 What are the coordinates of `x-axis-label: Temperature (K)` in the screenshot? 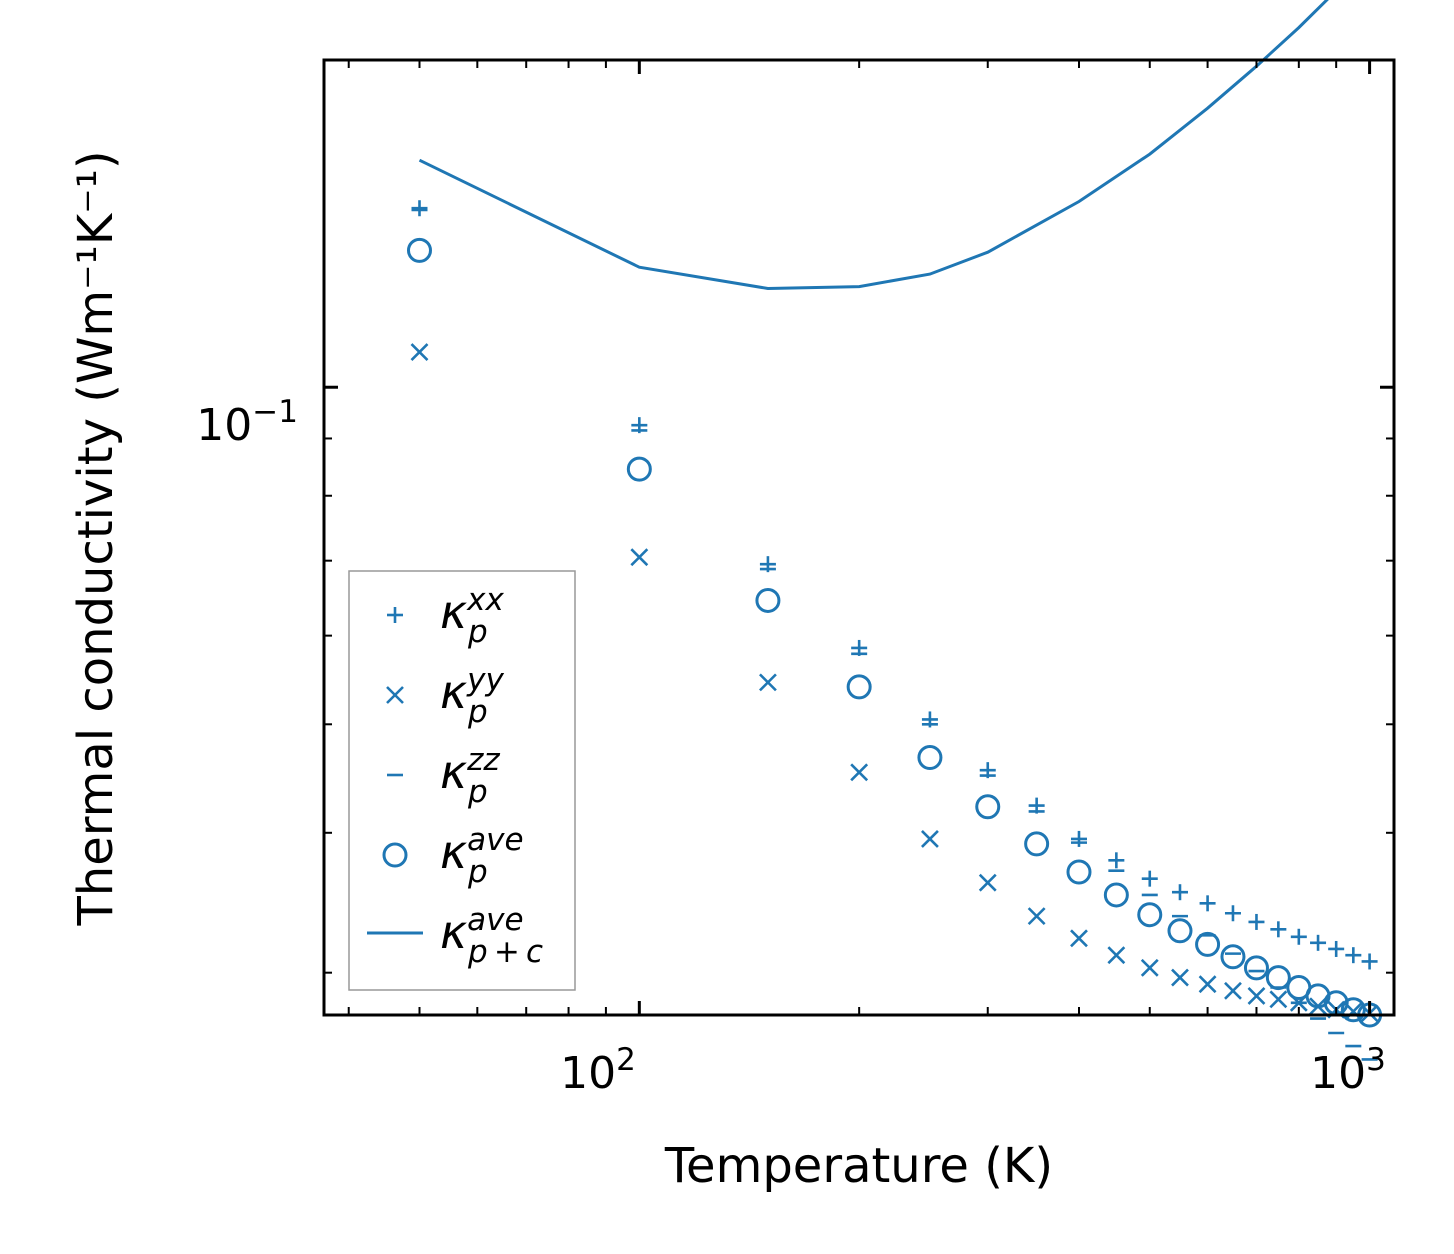 It's located at (858, 1166).